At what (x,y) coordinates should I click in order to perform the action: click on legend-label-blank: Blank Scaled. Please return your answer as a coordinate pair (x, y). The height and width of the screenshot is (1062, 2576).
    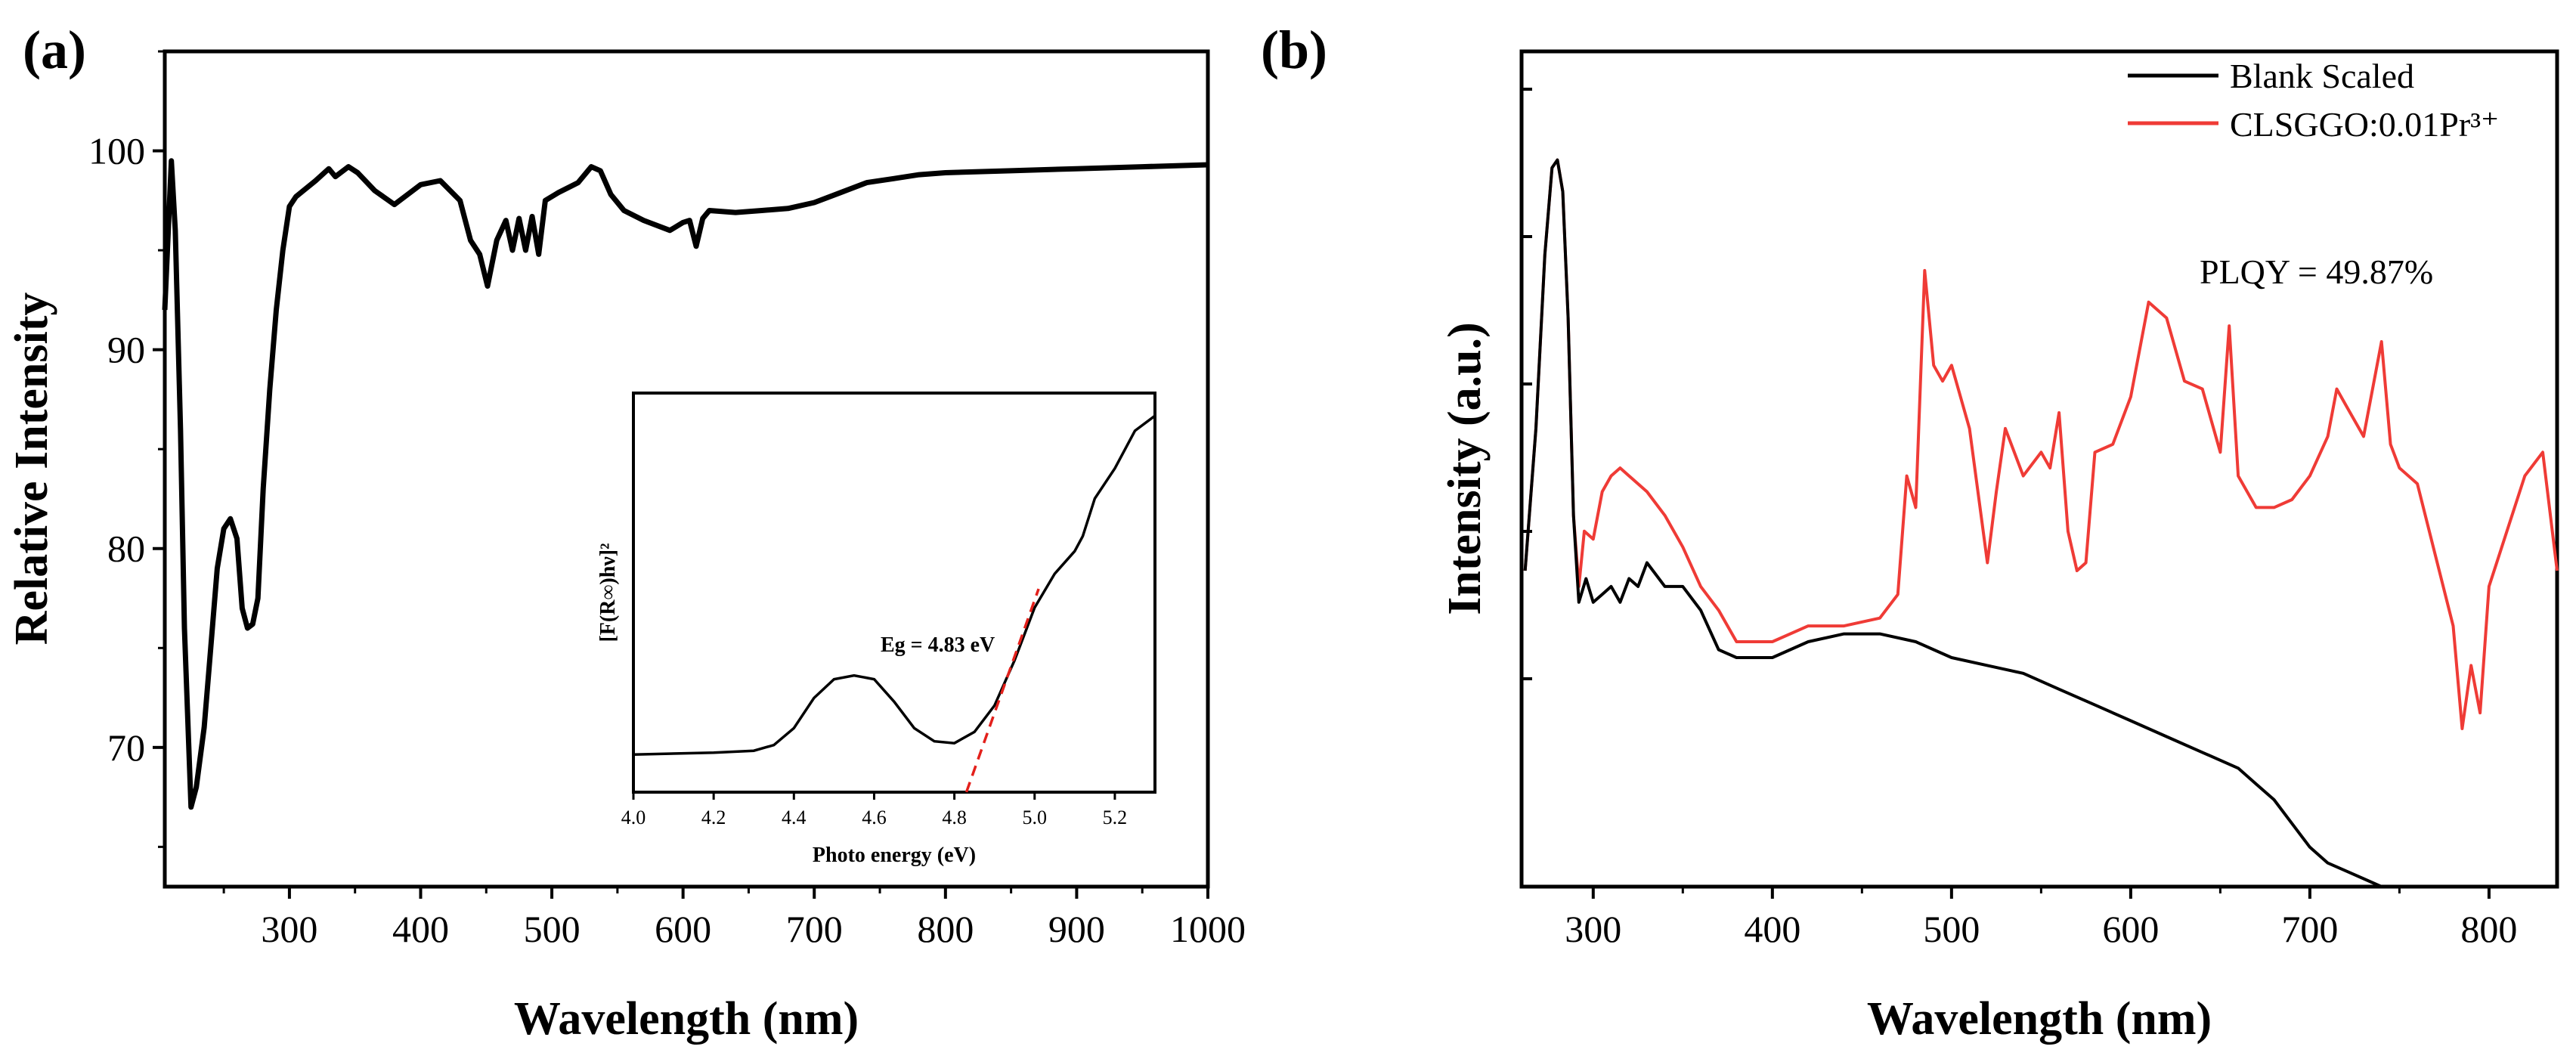
    Looking at the image, I should click on (2322, 76).